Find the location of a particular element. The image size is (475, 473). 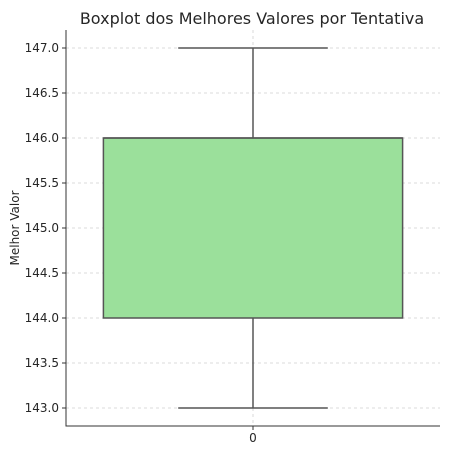

y-tick-label: 145.0 is located at coordinates (42, 228).